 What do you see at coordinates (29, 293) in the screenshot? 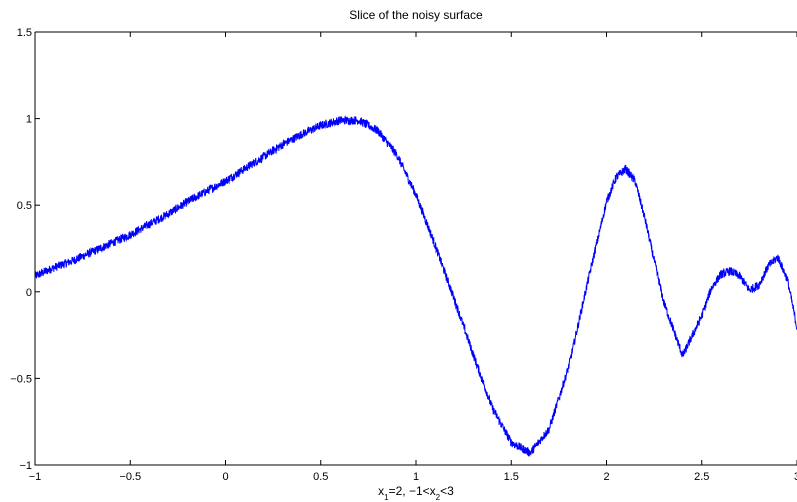
I see `y-tick-label: 0` at bounding box center [29, 293].